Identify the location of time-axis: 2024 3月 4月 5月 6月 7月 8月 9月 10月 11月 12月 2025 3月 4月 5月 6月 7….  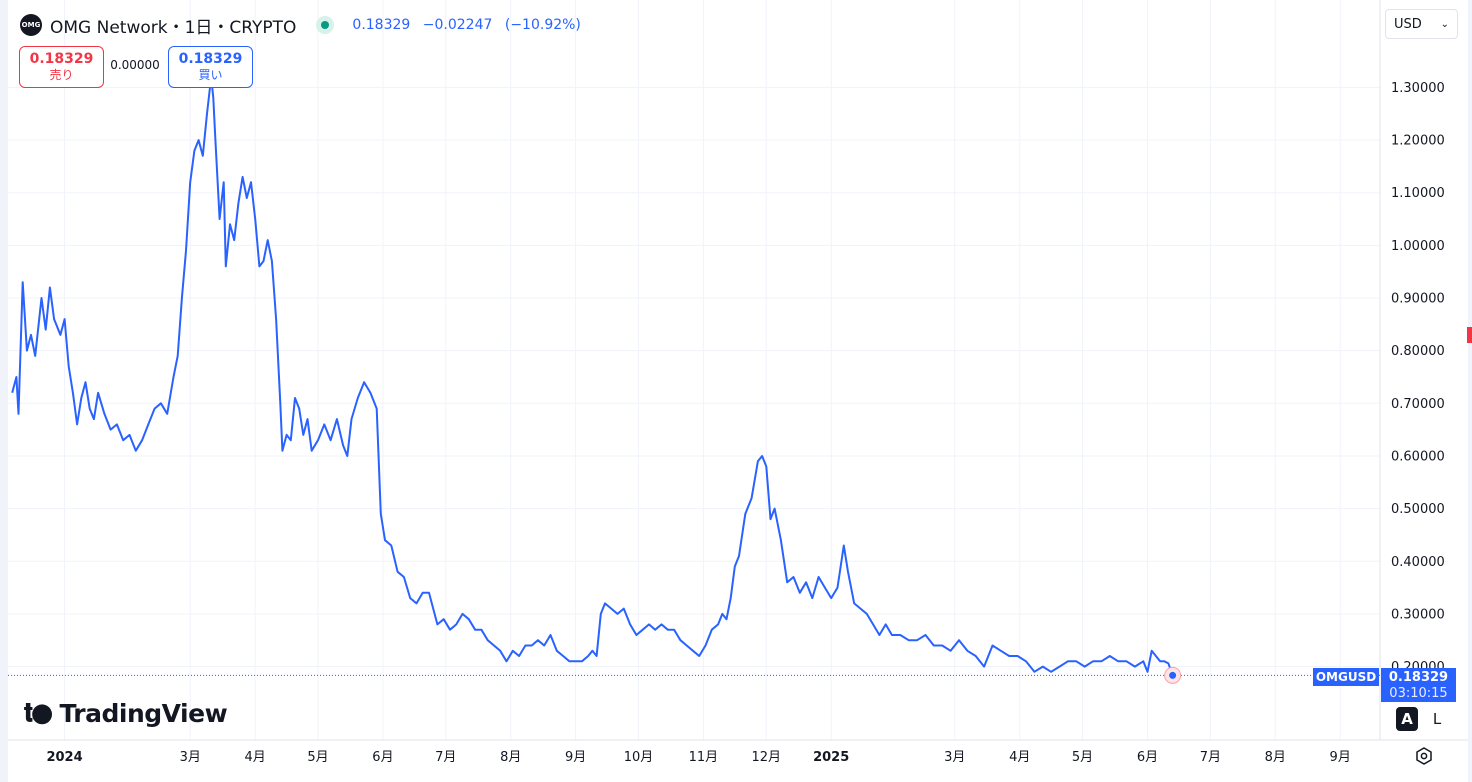
(698, 757).